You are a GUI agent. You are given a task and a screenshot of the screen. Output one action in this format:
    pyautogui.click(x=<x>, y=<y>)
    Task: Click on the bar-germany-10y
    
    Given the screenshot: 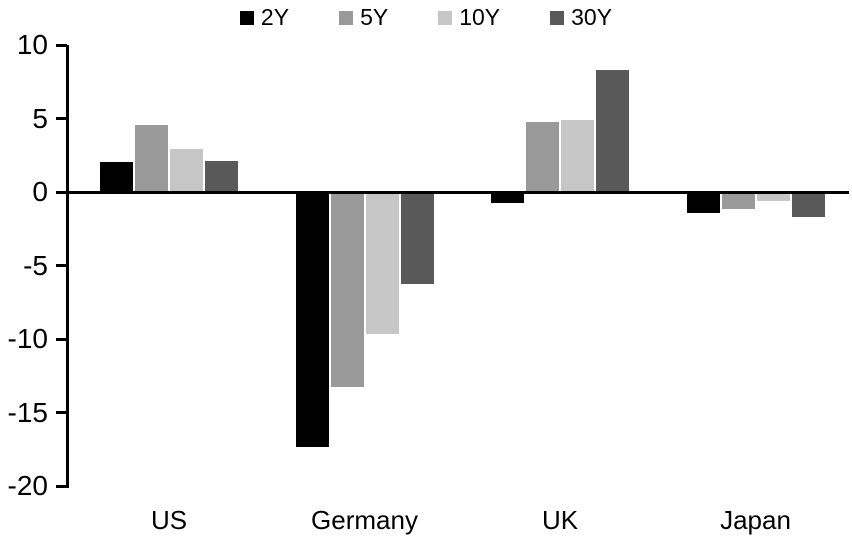 What is the action you would take?
    pyautogui.click(x=382, y=263)
    